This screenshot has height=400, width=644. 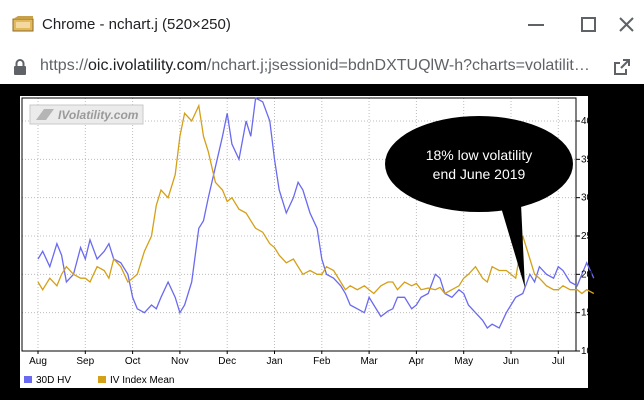 What do you see at coordinates (591, 236) in the screenshot?
I see `y-tick-label: 25%` at bounding box center [591, 236].